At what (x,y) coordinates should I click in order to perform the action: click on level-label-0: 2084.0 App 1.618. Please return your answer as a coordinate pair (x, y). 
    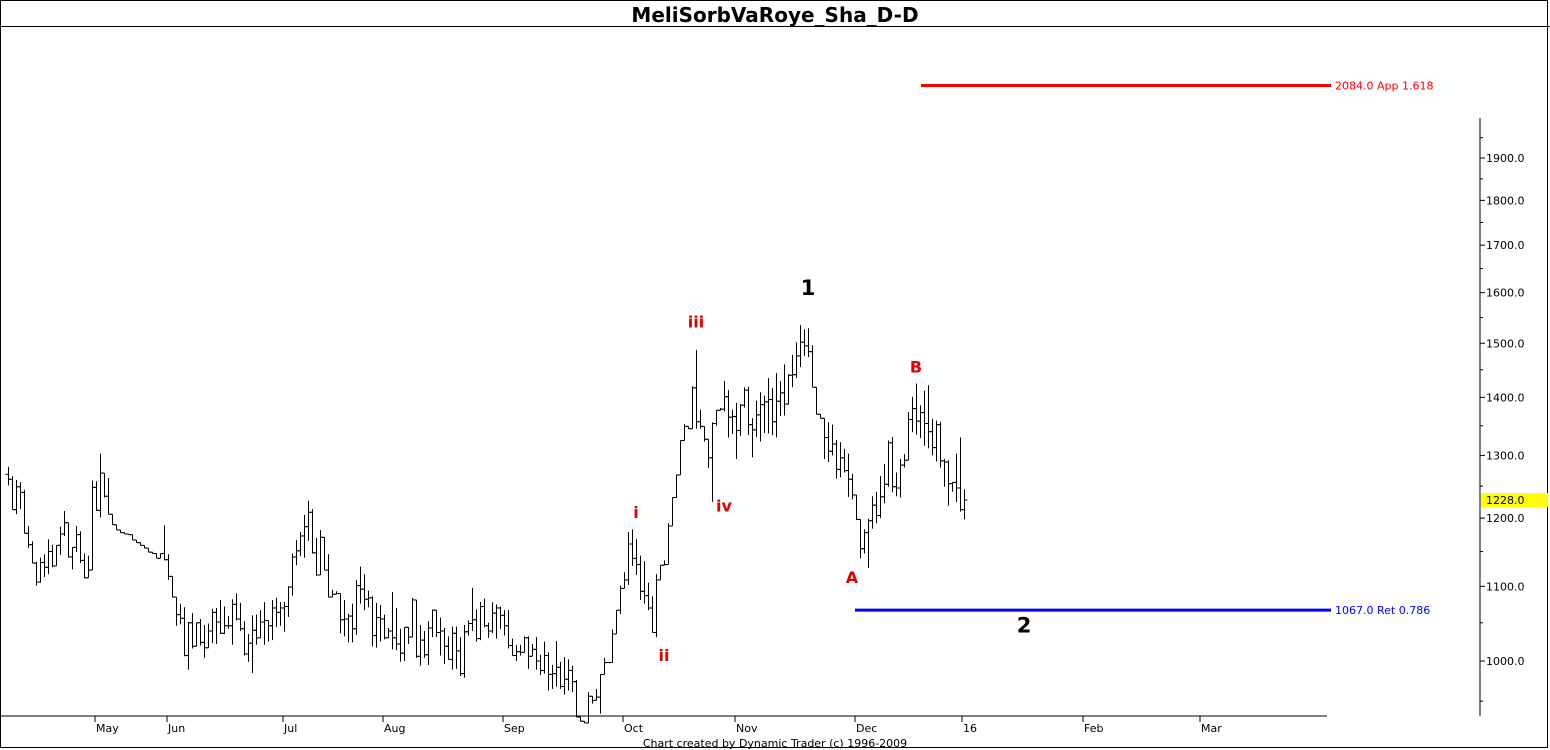
    Looking at the image, I should click on (1384, 86).